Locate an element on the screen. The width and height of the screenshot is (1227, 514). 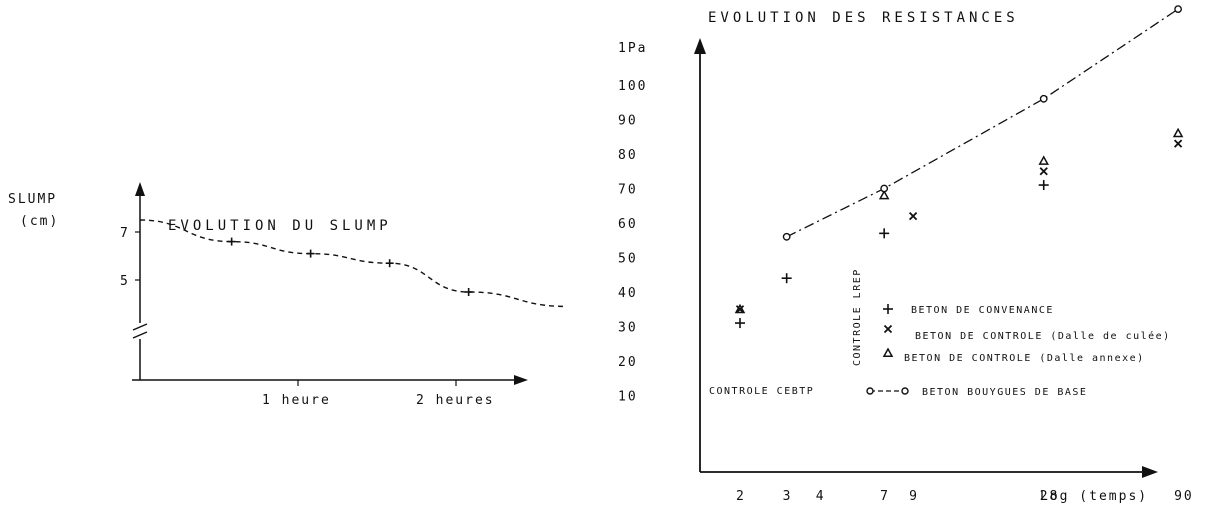
slump-x-arrow is located at coordinates (521, 380).